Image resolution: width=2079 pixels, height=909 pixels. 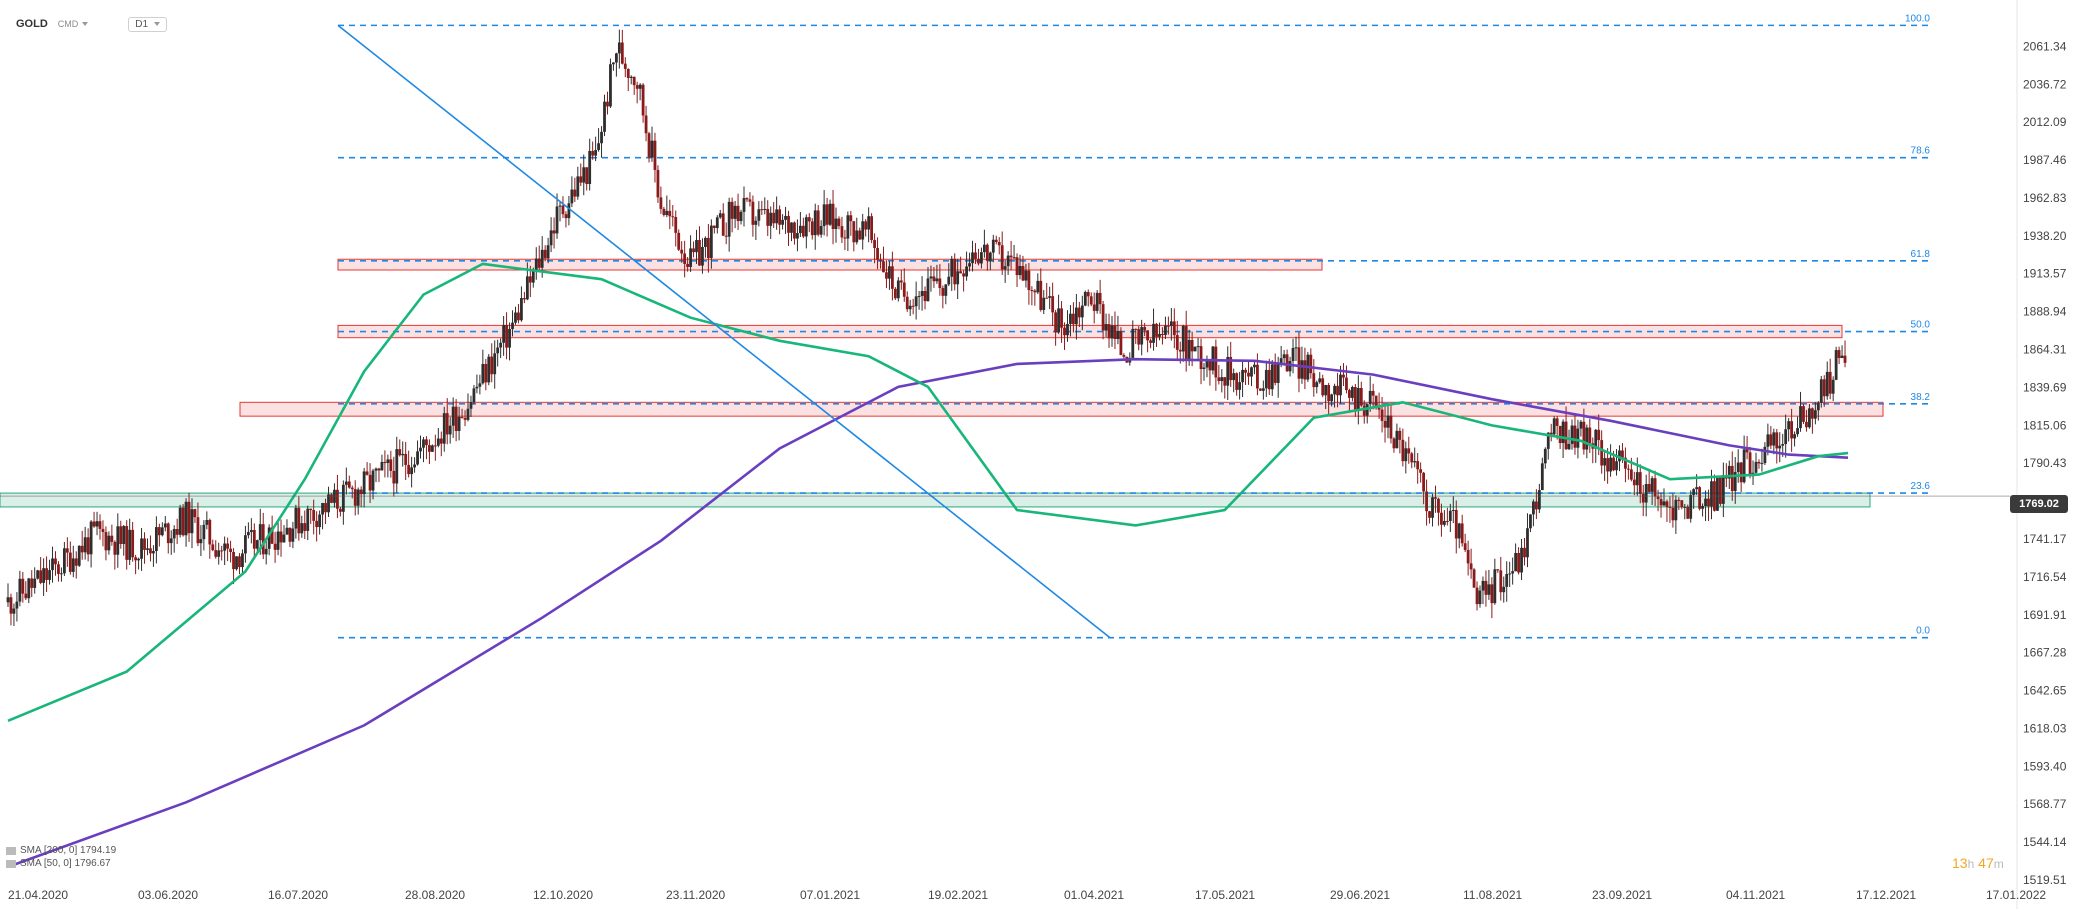 I want to click on price-tick-label: 1987.46, so click(x=2045, y=160).